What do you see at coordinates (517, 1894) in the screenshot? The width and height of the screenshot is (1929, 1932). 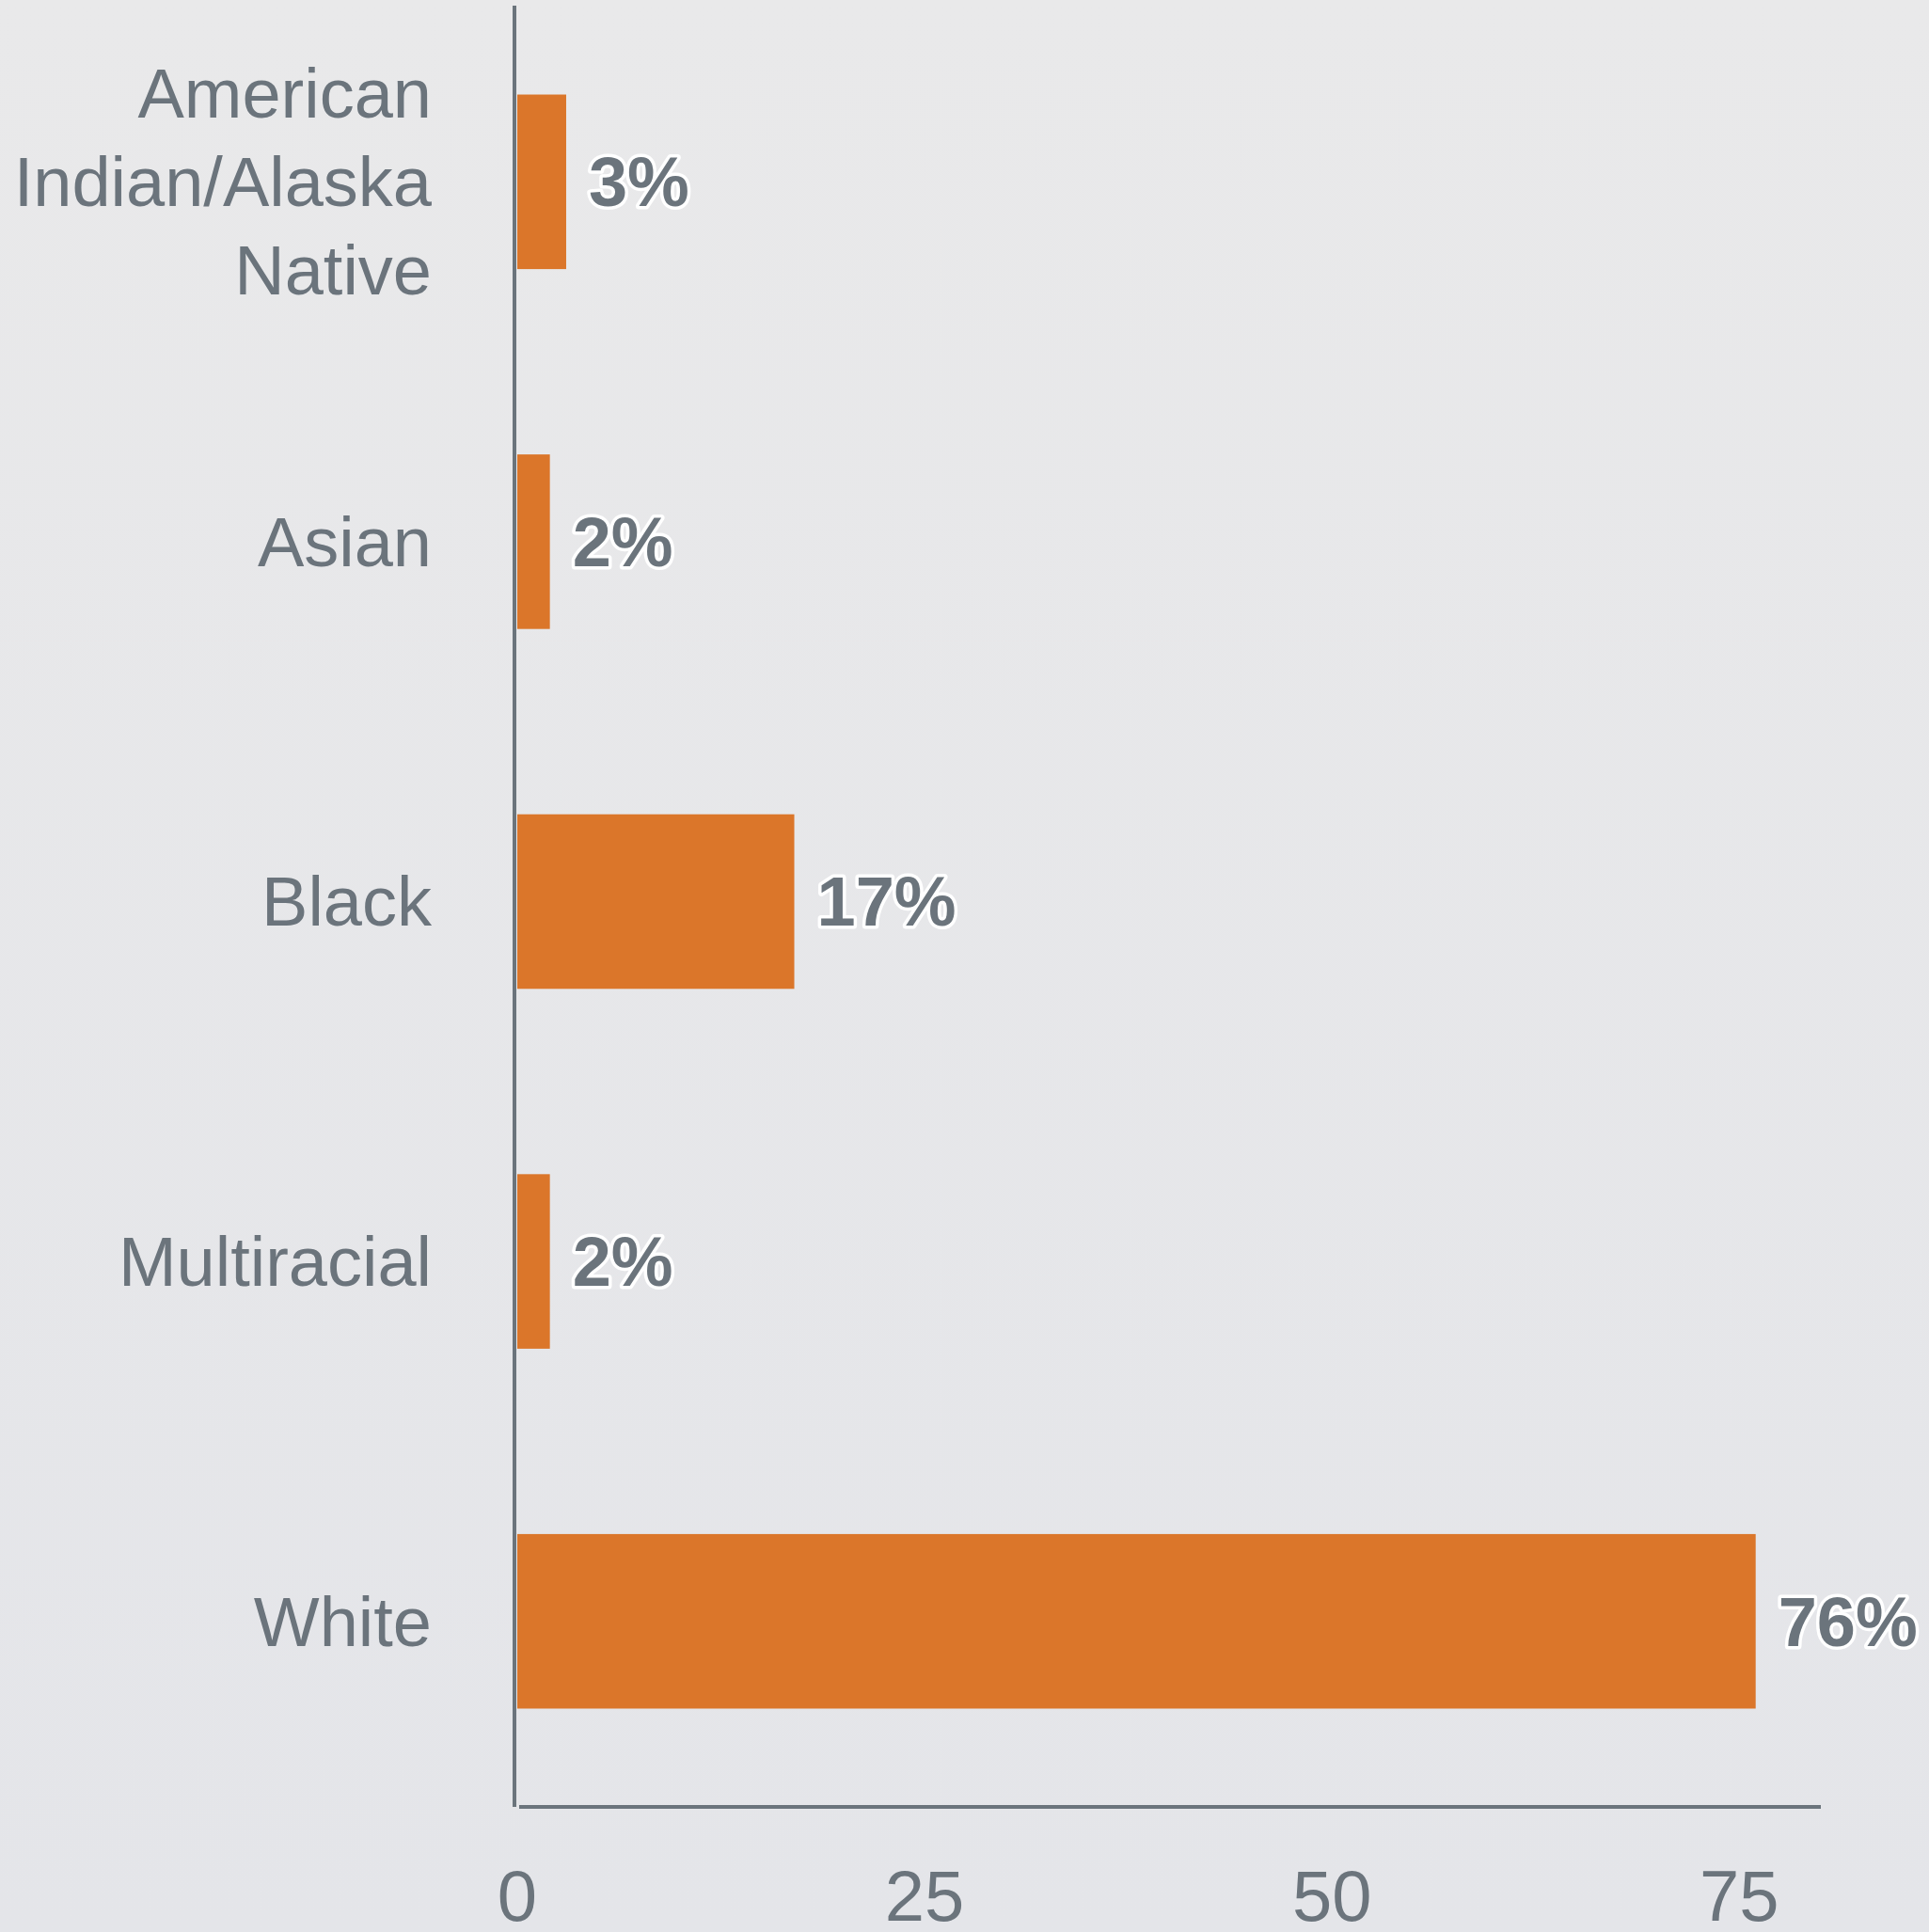 I see `x-tick-label: 0` at bounding box center [517, 1894].